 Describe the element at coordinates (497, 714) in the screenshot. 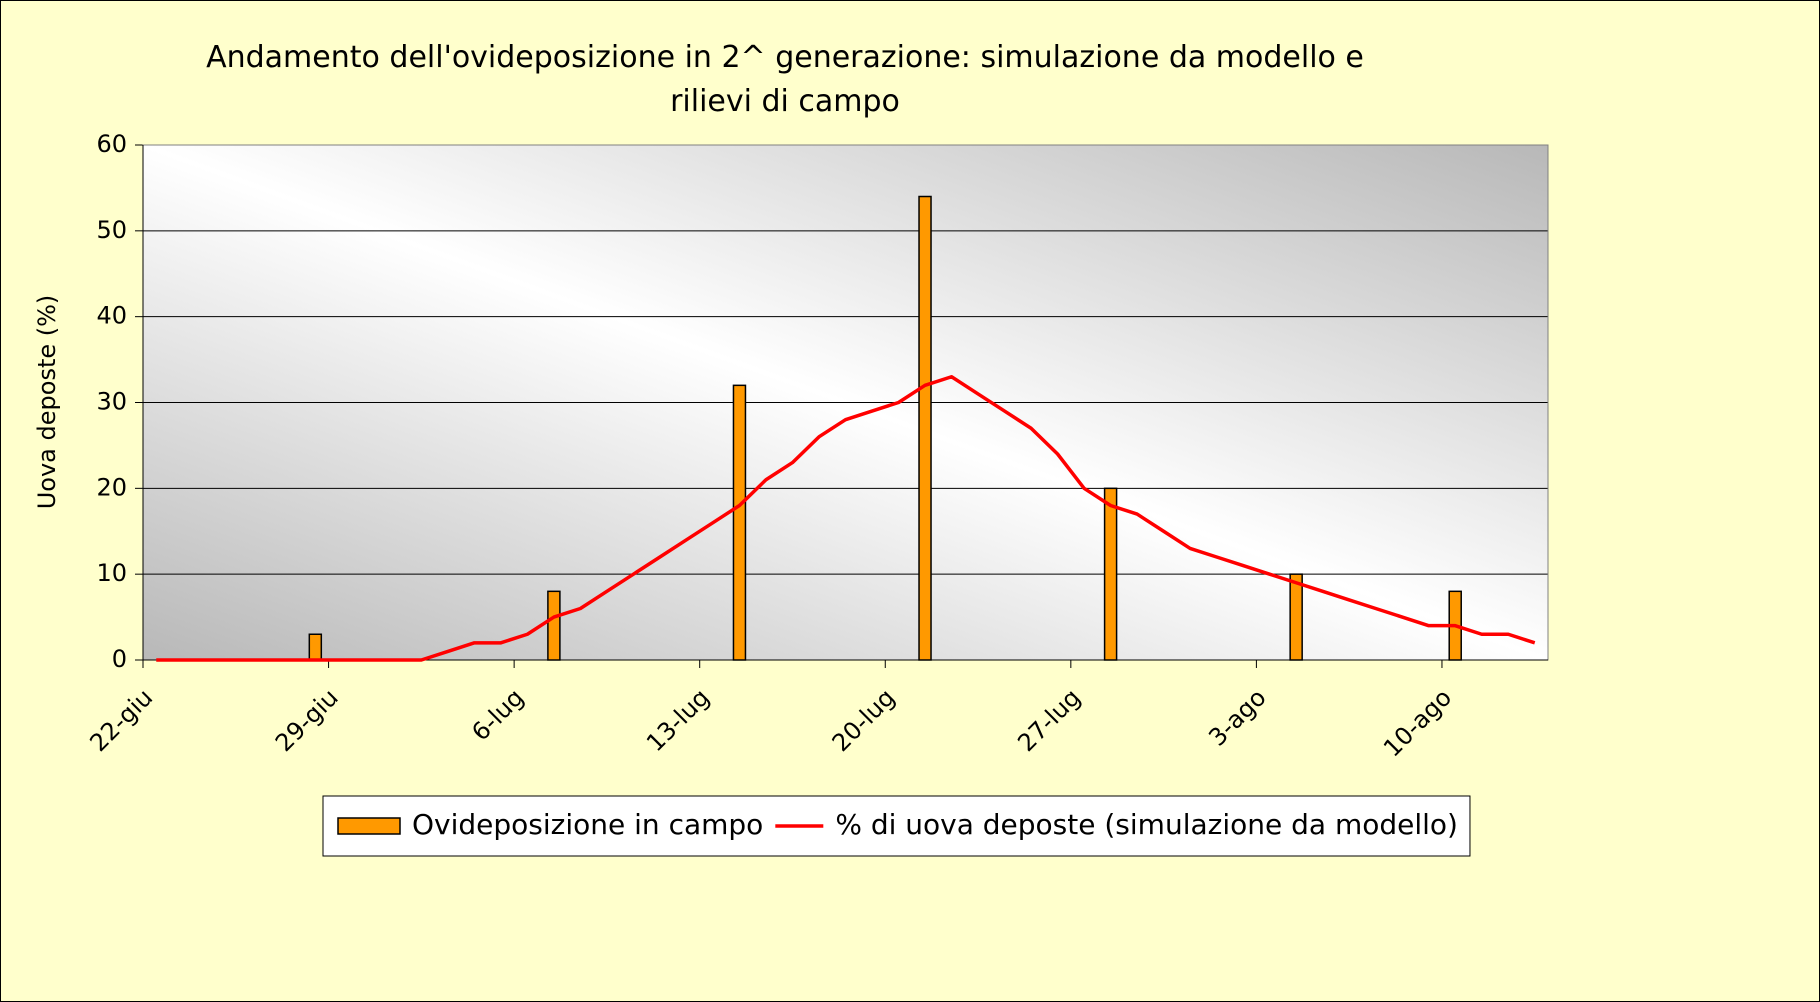

I see `x-tick-label: 6-lug` at that location.